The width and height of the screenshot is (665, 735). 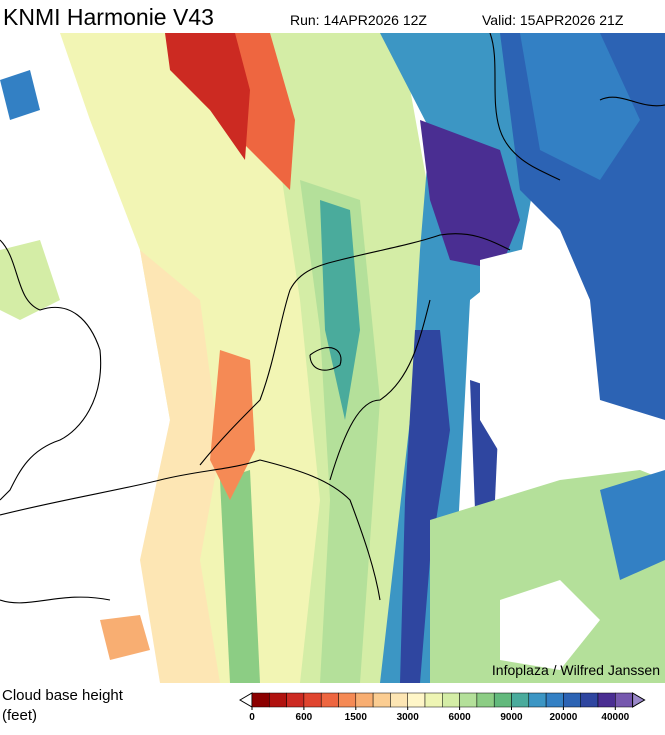 I want to click on border-be-de, so click(x=190, y=530).